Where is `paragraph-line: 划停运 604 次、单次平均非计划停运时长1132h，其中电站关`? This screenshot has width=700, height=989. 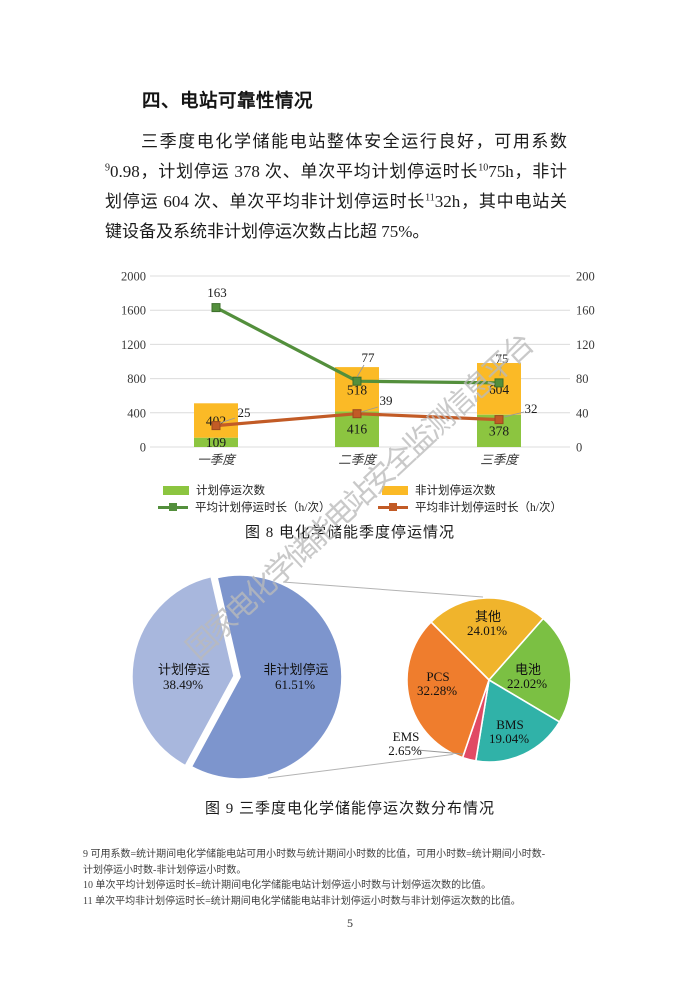 paragraph-line: 划停运 604 次、单次平均非计划停运时长1132h，其中电站关 is located at coordinates (336, 202).